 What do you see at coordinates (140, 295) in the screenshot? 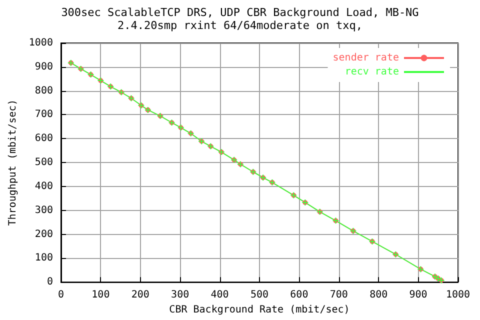
I see `x-tick-label: 200` at bounding box center [140, 295].